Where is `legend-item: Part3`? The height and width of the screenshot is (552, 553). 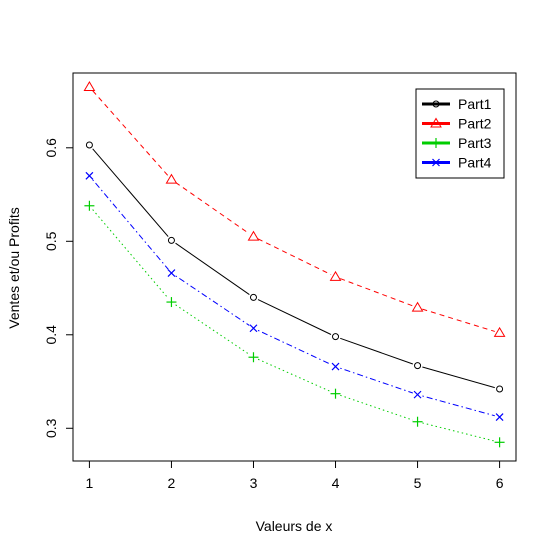 legend-item: Part3 is located at coordinates (457, 143).